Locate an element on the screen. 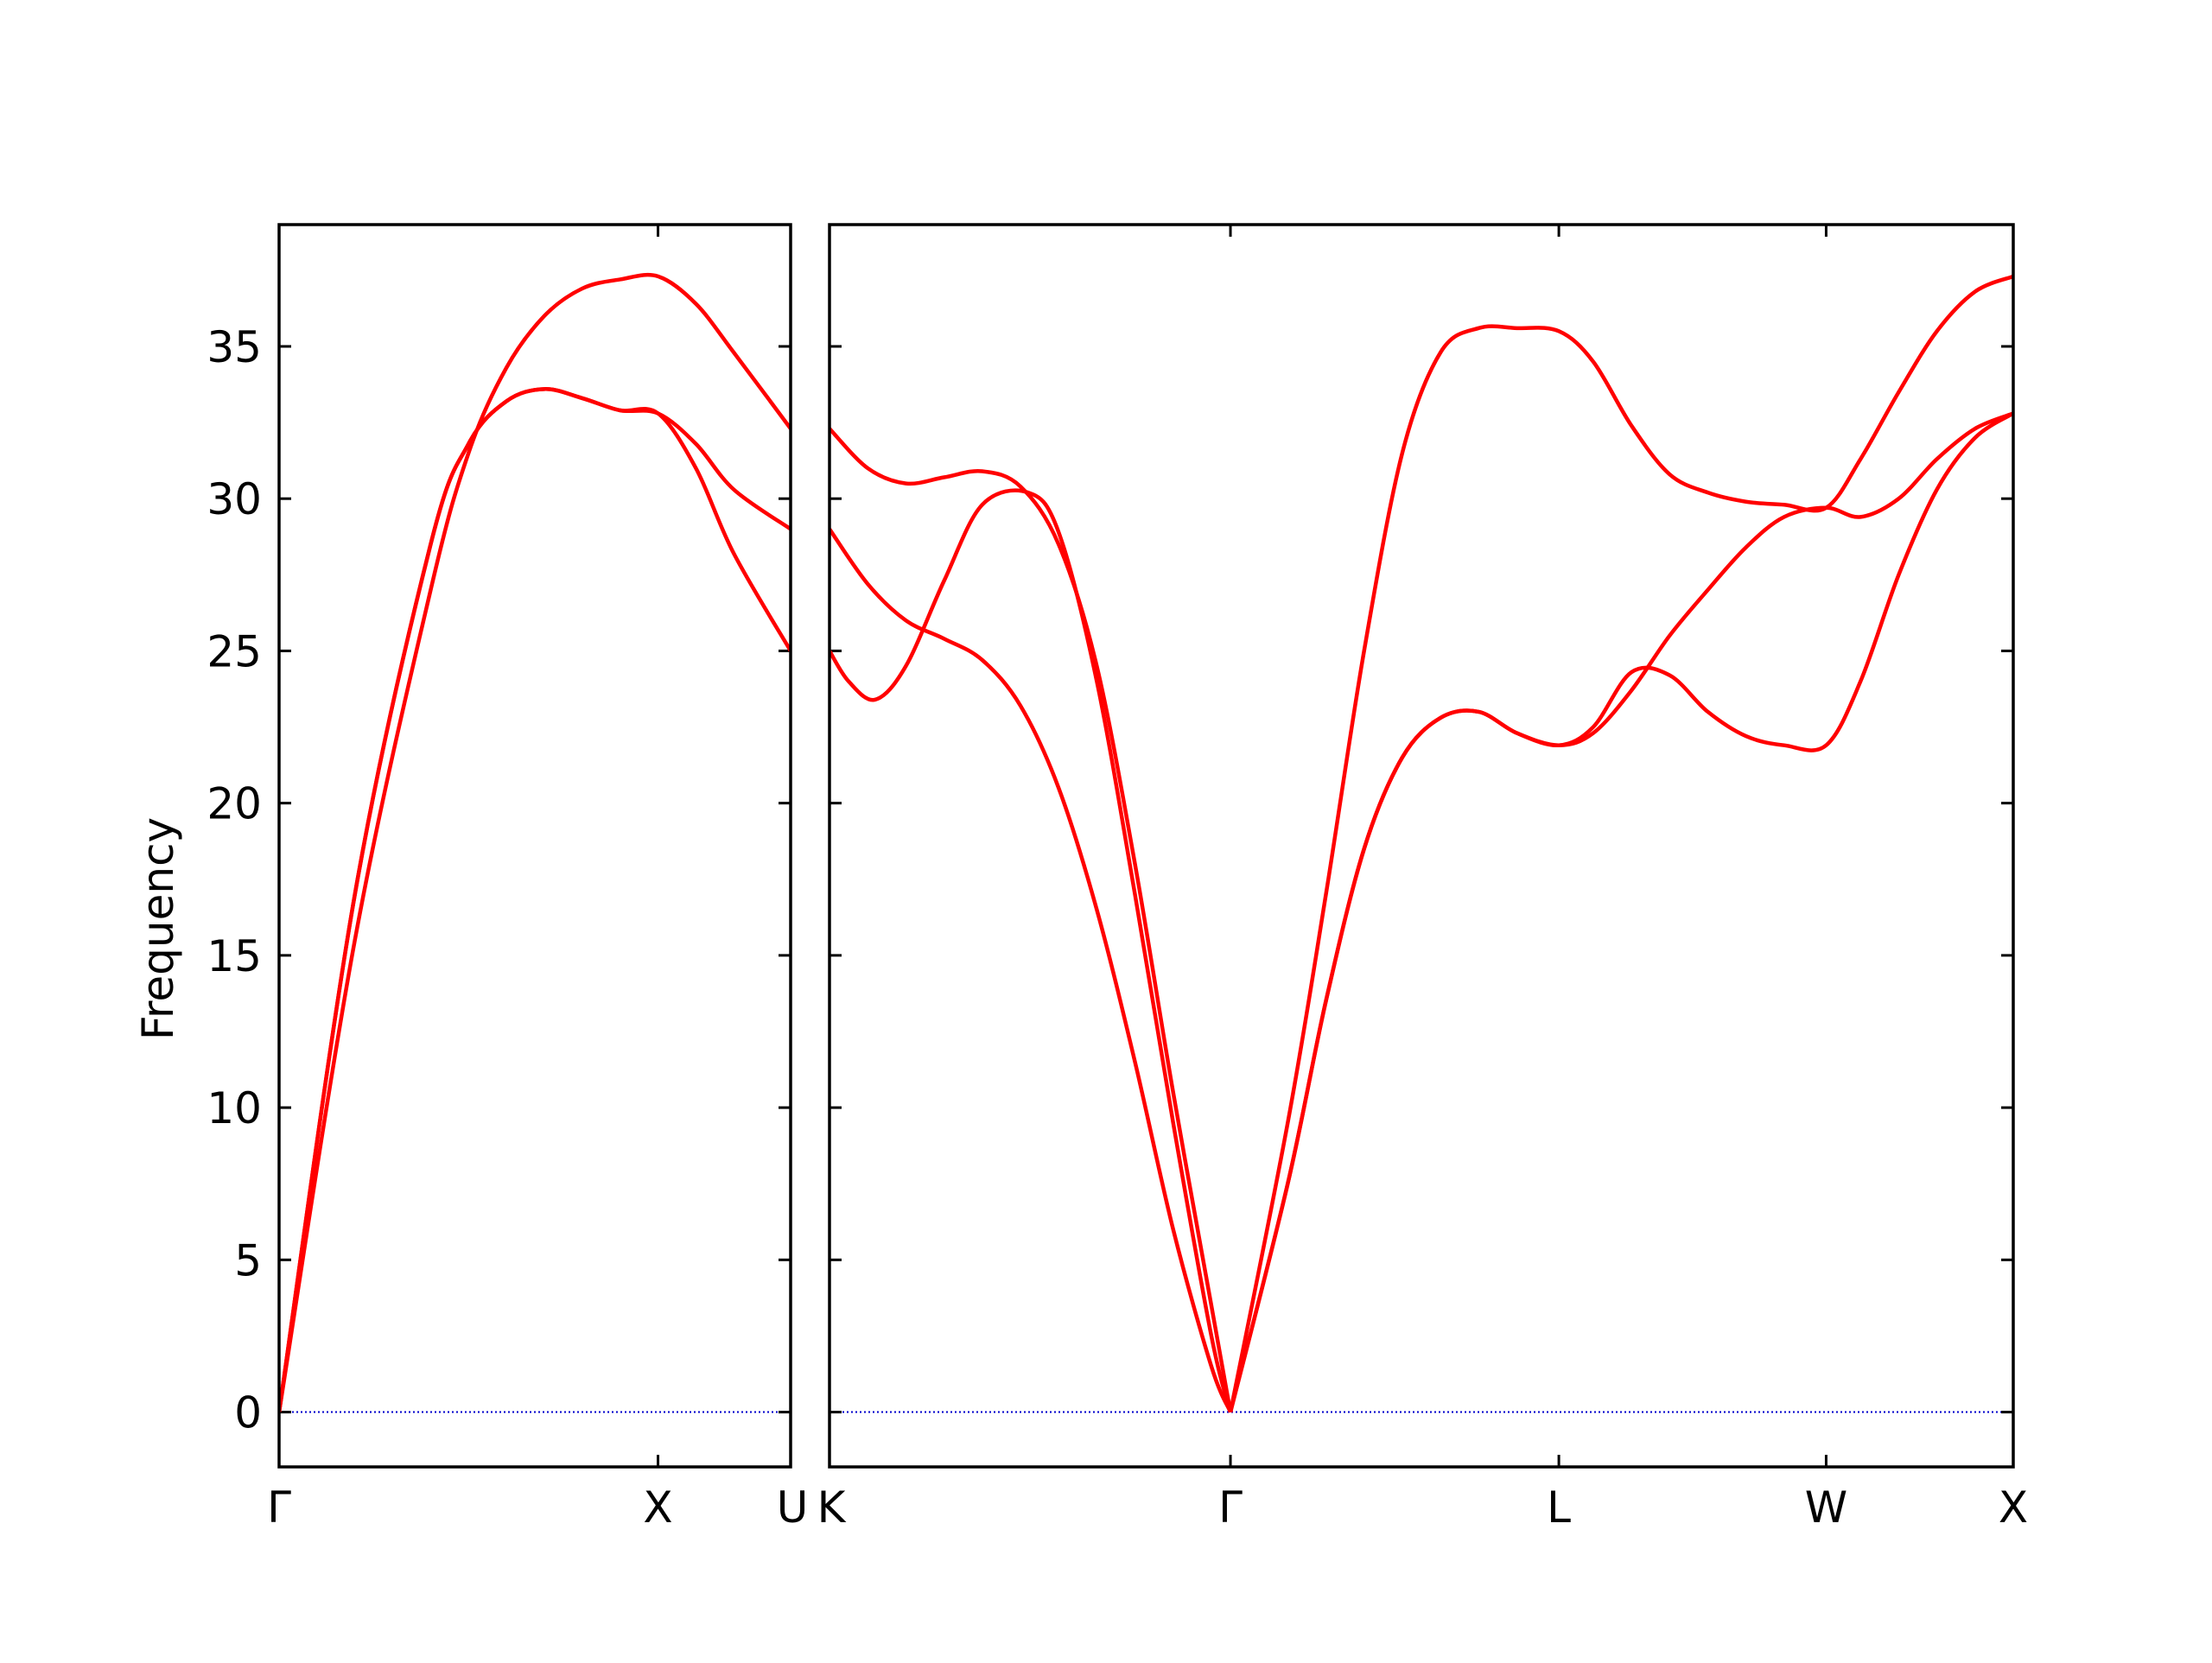 This screenshot has width=2212, height=1663. left-panel-xtick-label: U is located at coordinates (793, 1508).